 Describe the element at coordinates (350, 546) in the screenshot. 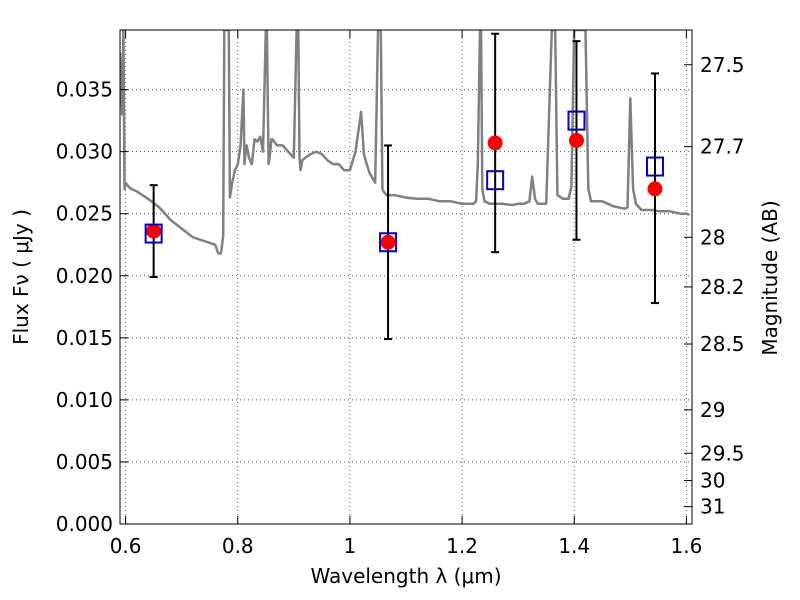

I see `x-tick-label: 1` at that location.